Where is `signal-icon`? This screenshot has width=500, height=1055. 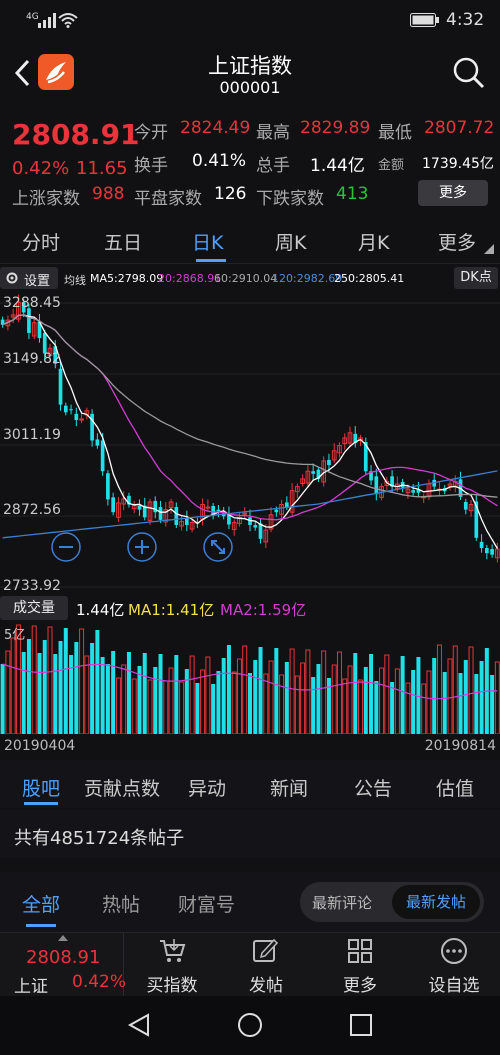 signal-icon is located at coordinates (47, 20).